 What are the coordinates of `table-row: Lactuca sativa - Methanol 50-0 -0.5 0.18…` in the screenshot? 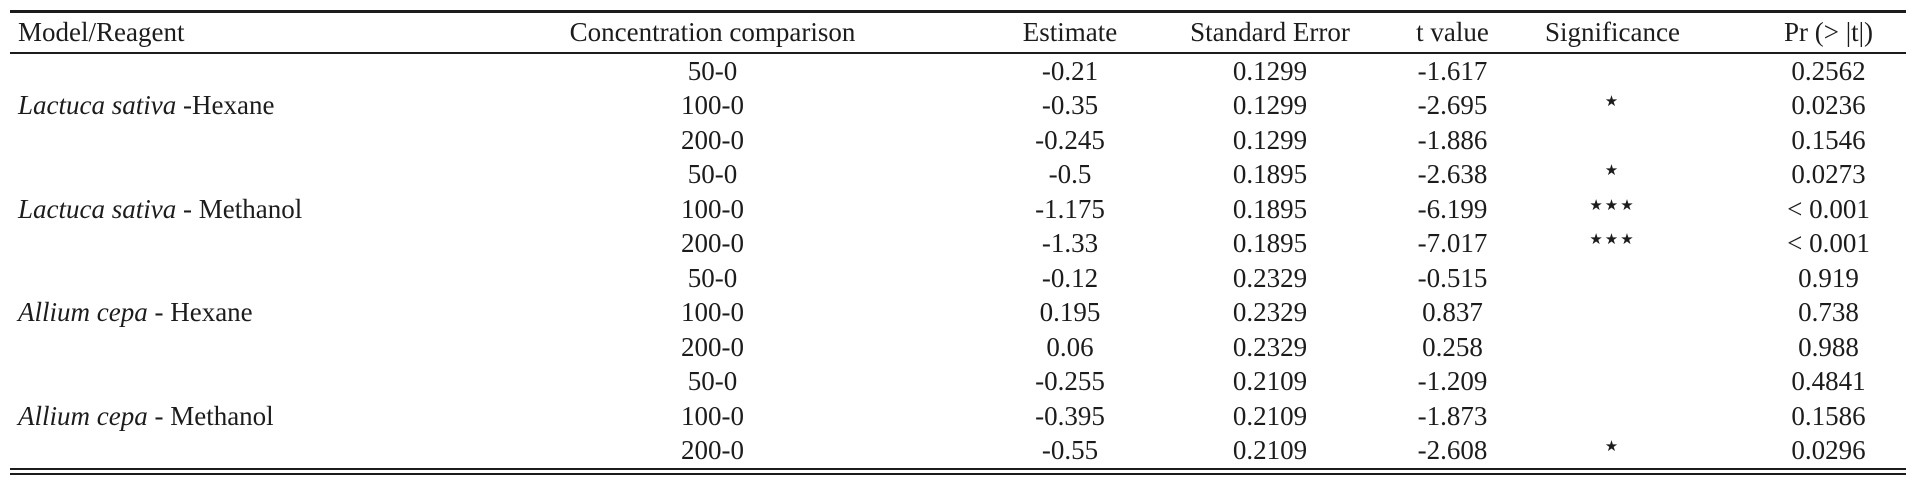 It's located at (958, 190).